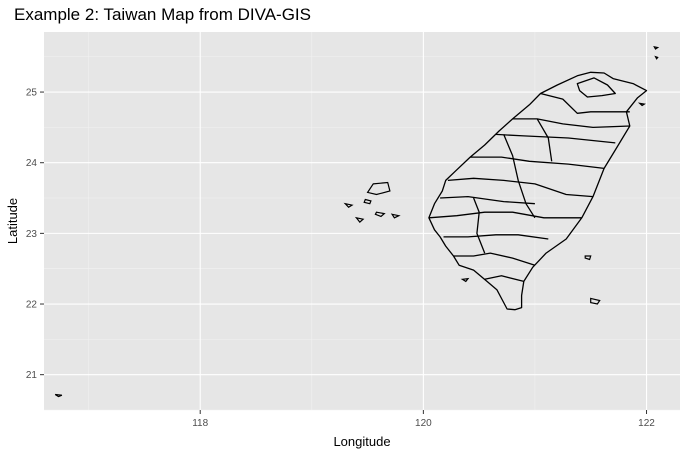 This screenshot has height=456, width=688. I want to click on y-tick-label: 21, so click(32, 375).